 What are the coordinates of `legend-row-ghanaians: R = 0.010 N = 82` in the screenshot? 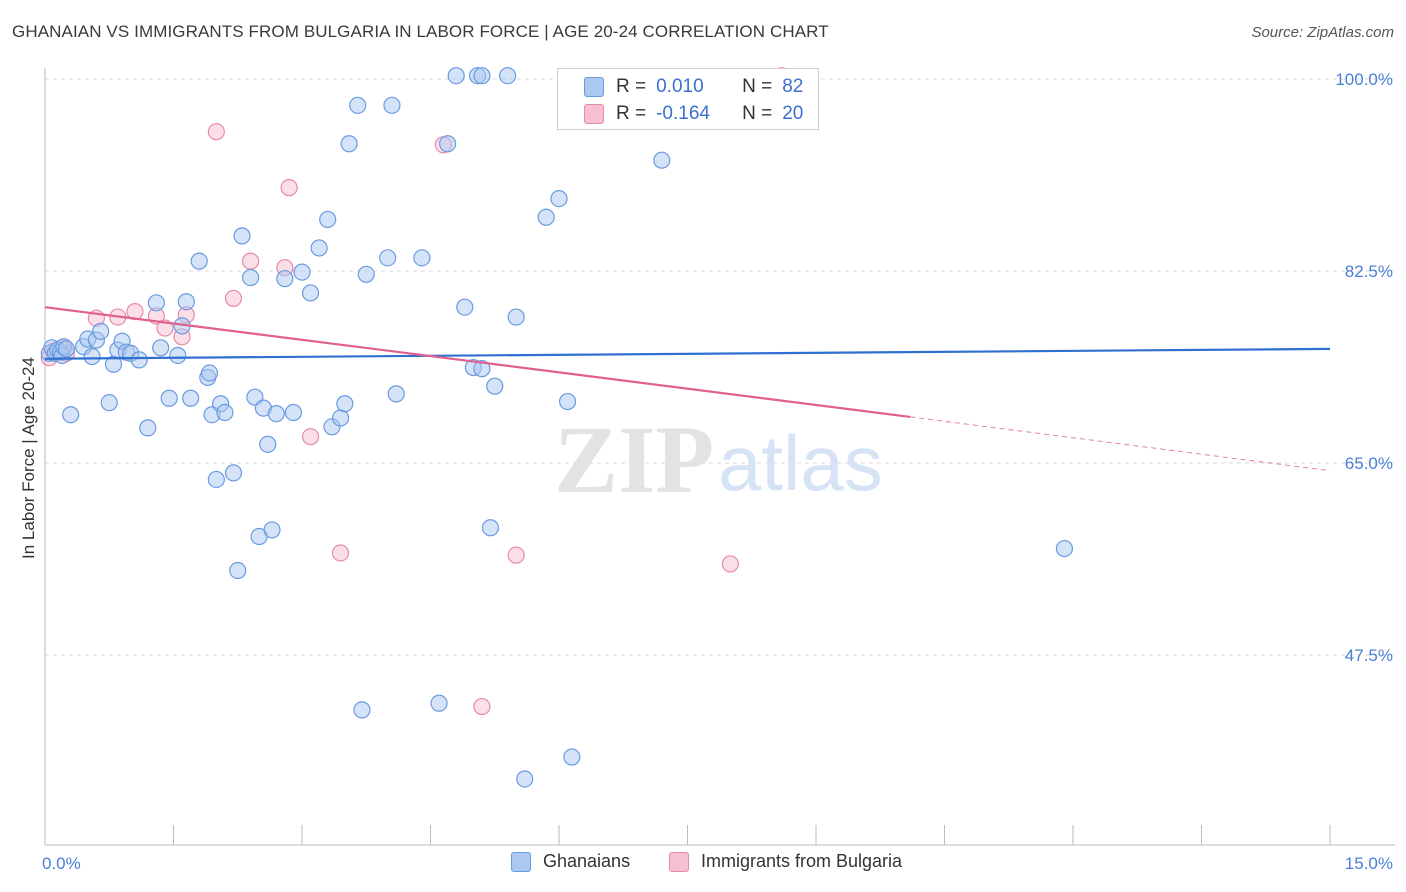 It's located at (693, 87).